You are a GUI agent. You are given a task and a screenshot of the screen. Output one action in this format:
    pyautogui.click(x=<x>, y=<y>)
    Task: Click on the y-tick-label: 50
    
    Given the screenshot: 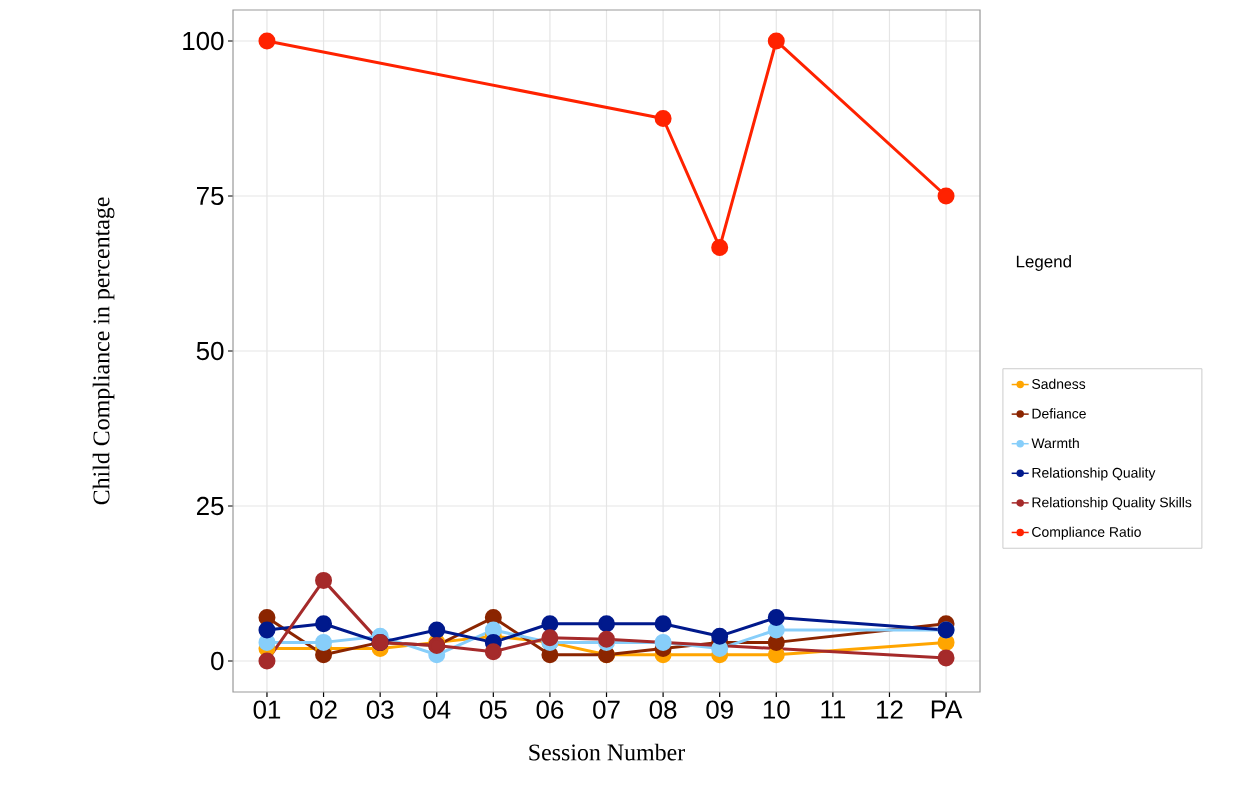 What is the action you would take?
    pyautogui.click(x=210, y=351)
    